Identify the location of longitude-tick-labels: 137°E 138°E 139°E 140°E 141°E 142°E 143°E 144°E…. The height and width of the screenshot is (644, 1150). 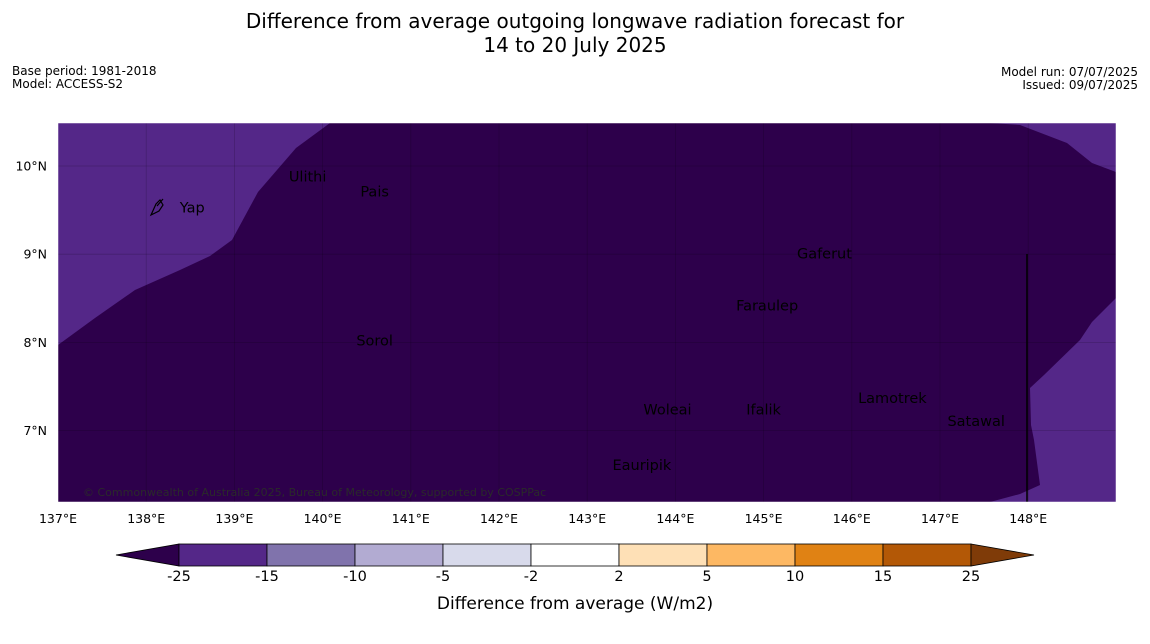
(543, 518).